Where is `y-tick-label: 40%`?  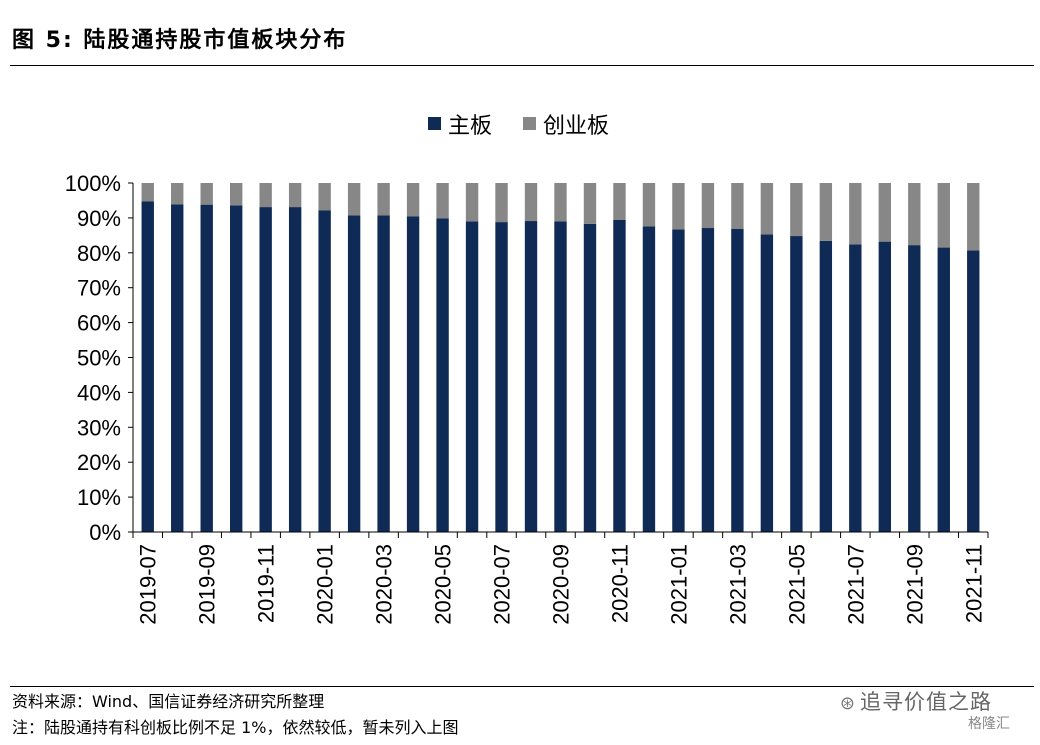 y-tick-label: 40% is located at coordinates (99, 392).